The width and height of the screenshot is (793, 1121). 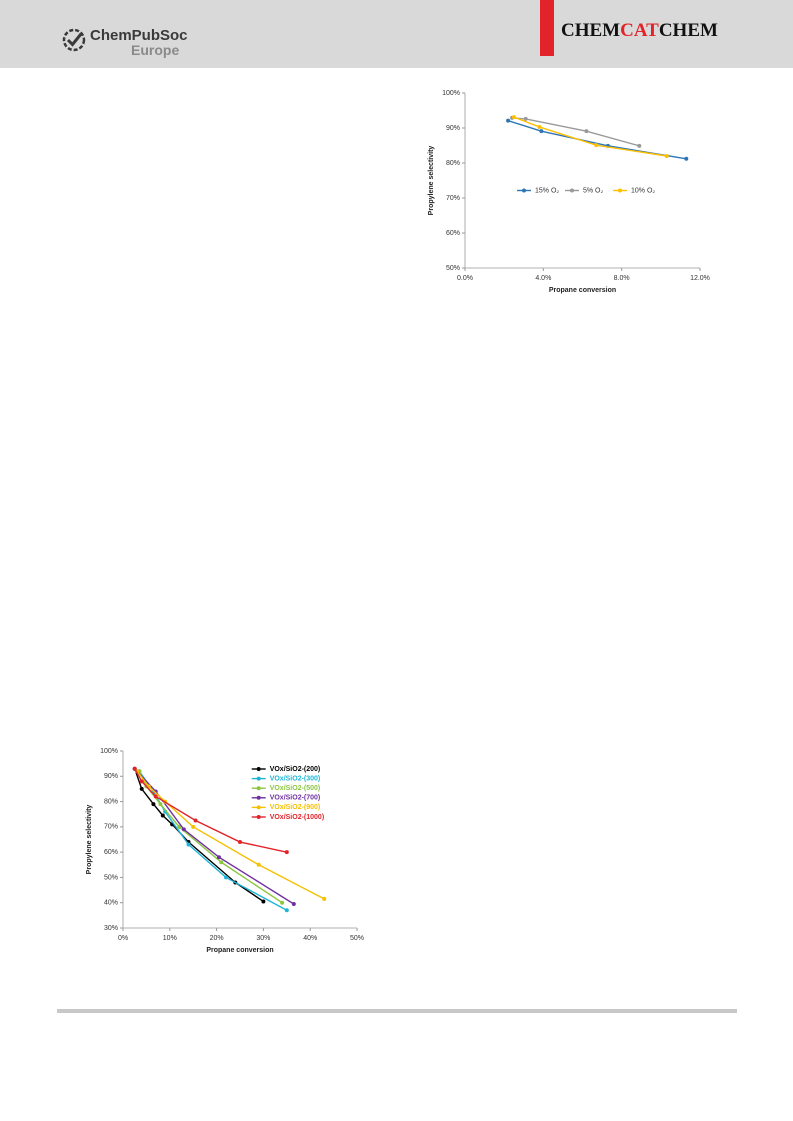 I want to click on x-tick-label: 0%, so click(x=123, y=938).